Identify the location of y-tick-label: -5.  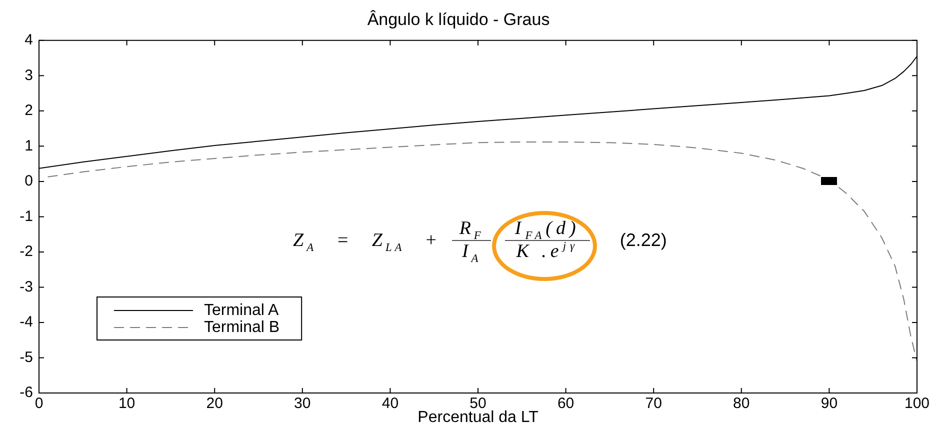
(26, 357).